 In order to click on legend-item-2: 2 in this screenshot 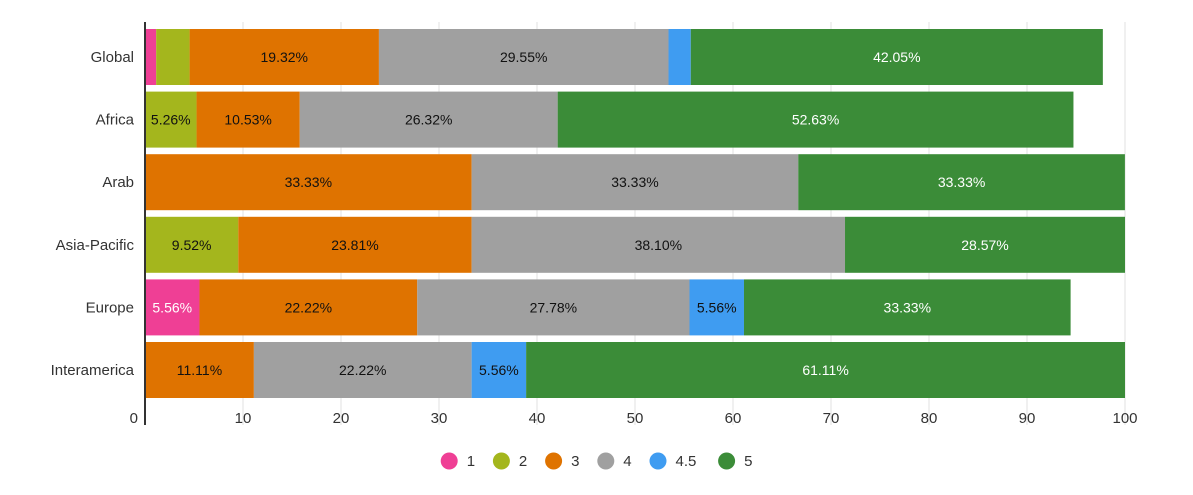, I will do `click(509, 461)`.